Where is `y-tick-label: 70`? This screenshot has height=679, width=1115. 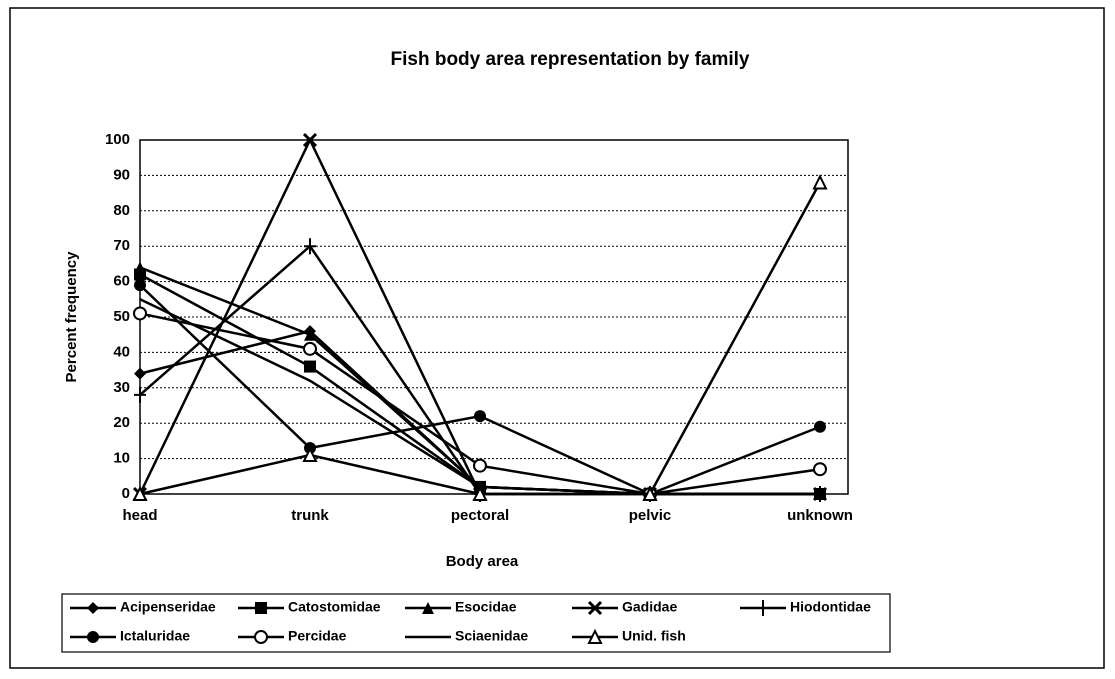 y-tick-label: 70 is located at coordinates (121, 245).